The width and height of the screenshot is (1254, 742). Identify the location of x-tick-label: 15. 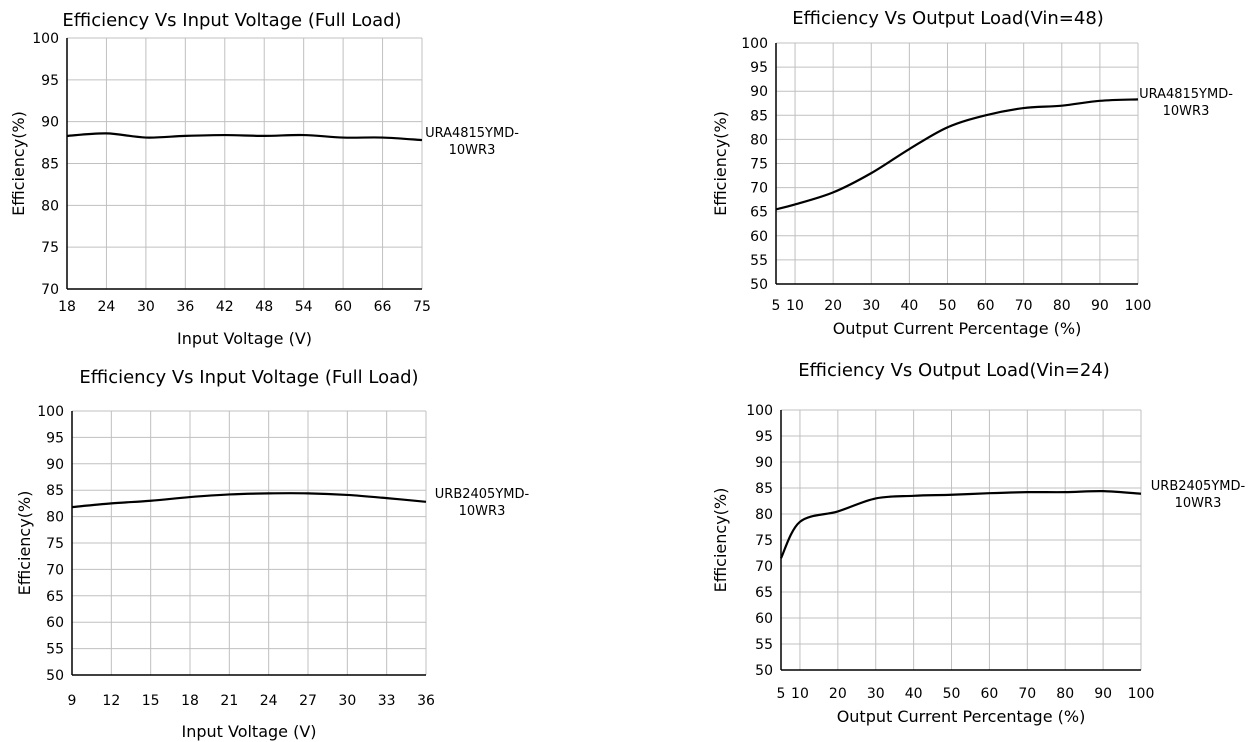
(151, 701).